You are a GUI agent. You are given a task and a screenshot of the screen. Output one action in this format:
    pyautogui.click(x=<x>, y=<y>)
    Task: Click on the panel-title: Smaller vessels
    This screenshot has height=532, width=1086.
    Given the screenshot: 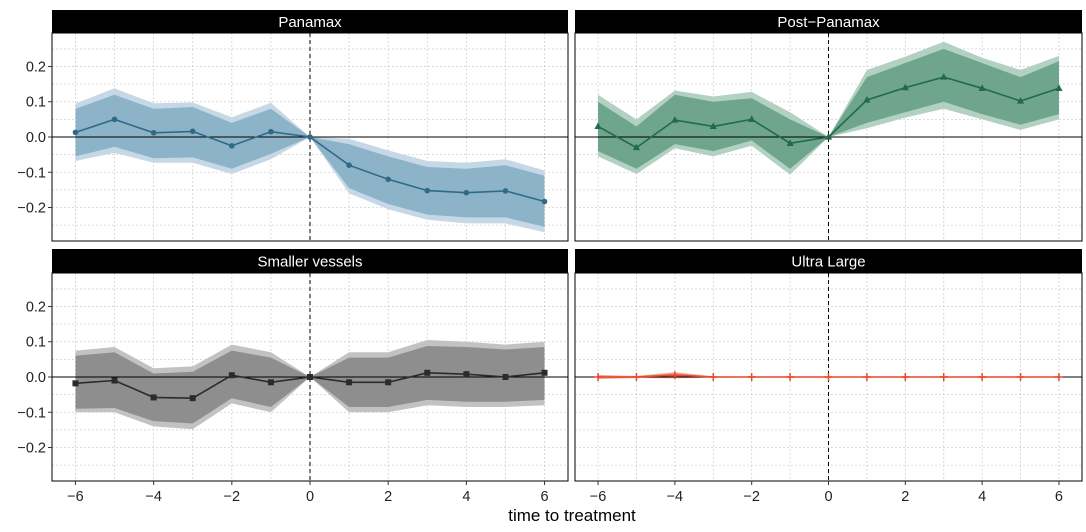 What is the action you would take?
    pyautogui.click(x=309, y=262)
    